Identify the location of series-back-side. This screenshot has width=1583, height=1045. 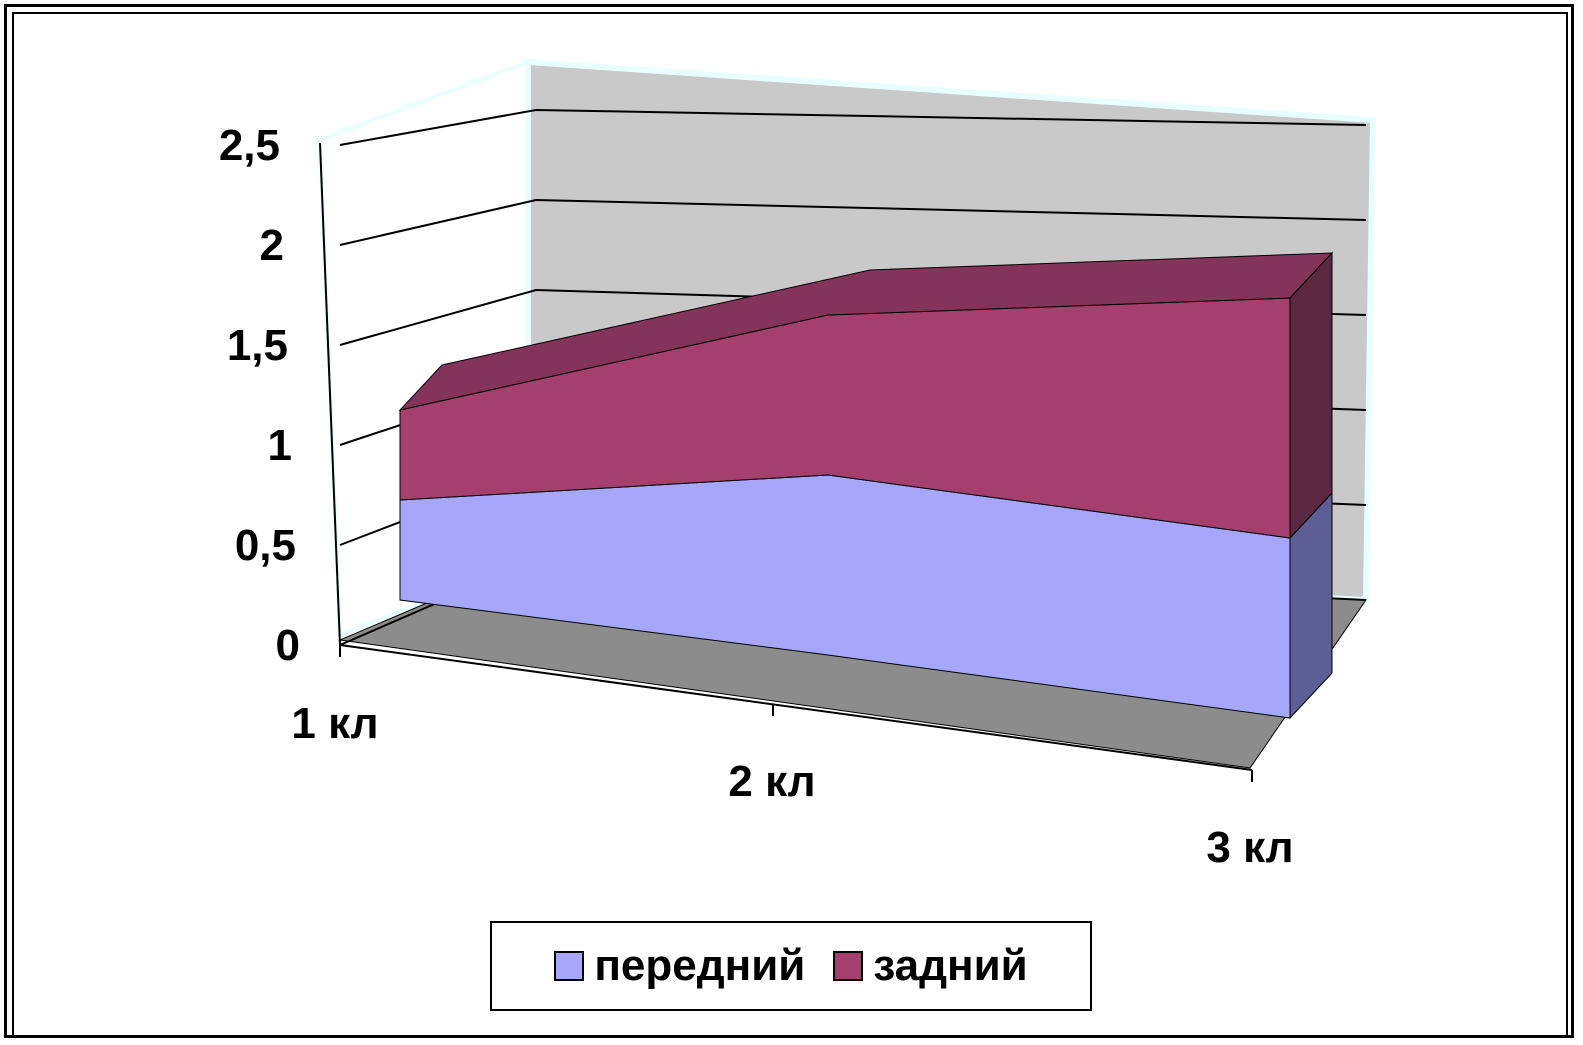
(1311, 395).